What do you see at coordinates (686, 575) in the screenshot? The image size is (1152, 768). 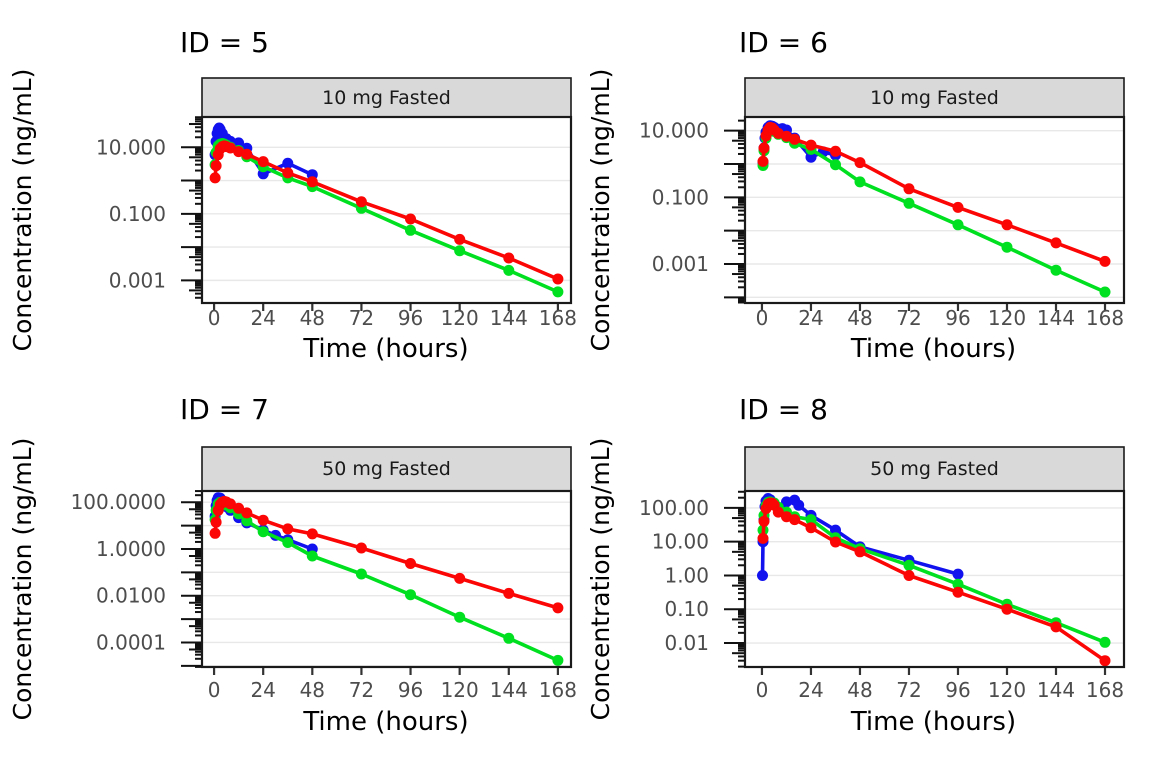 I see `y-tick-label: 1.00` at bounding box center [686, 575].